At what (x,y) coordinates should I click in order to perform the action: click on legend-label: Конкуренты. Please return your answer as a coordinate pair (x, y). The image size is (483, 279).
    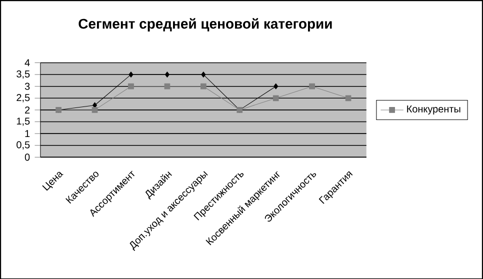
    Looking at the image, I should click on (433, 109).